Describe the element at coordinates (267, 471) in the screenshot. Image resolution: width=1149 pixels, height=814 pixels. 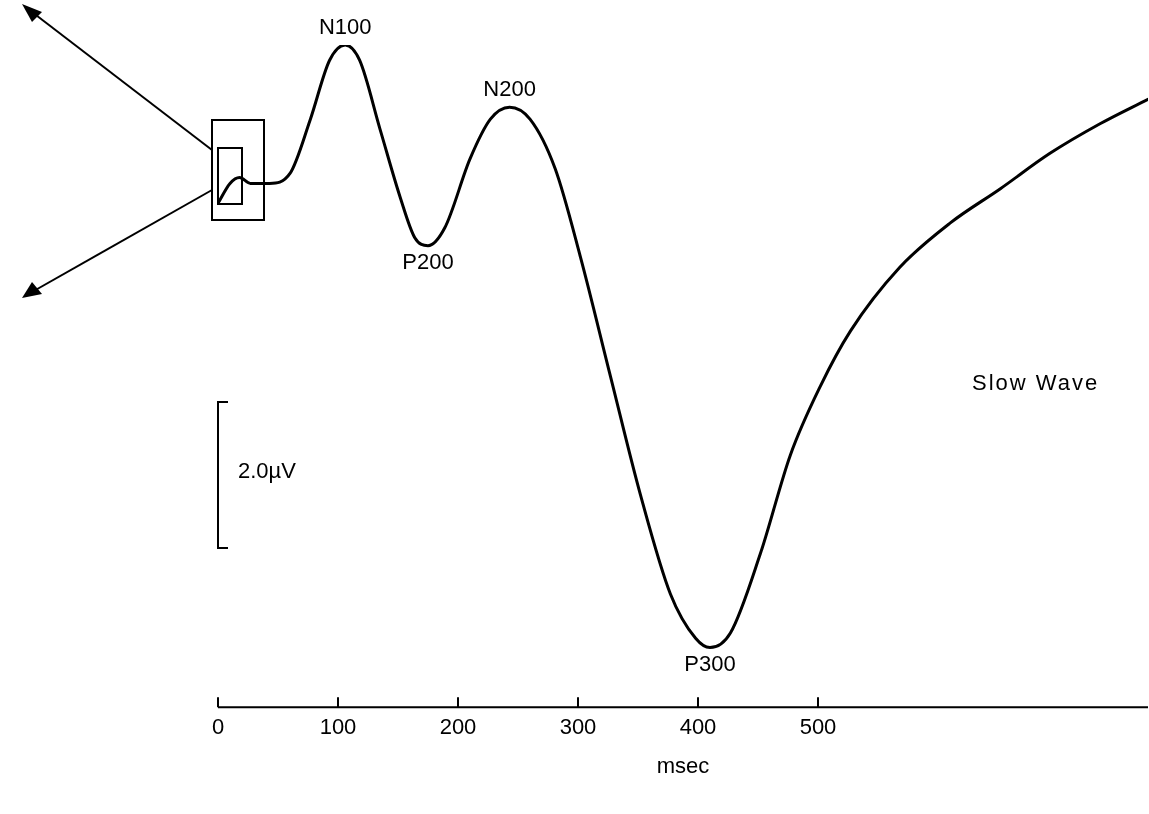
I see `annotation: 2.0µV` at that location.